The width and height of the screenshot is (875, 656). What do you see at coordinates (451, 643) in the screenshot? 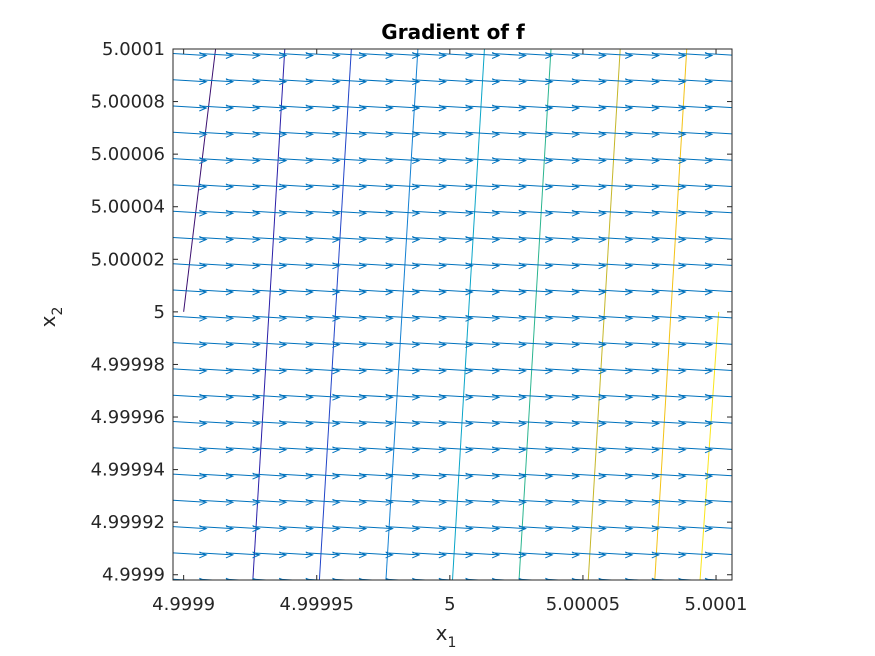
I see `x-axis-label-subscript: 1` at bounding box center [451, 643].